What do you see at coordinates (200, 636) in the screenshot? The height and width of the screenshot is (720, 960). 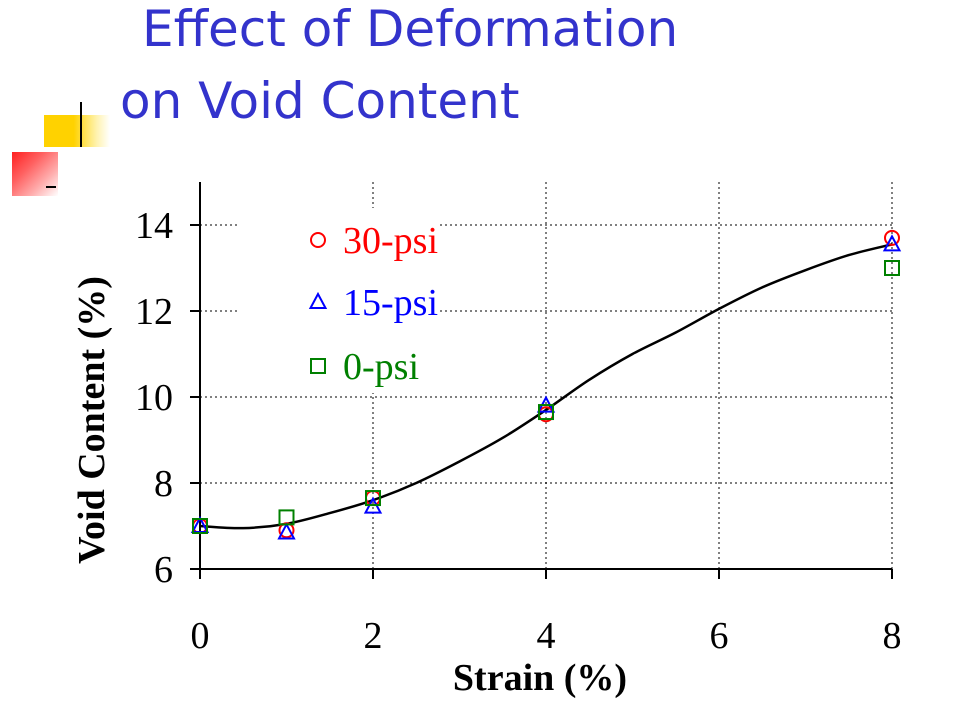 I see `x-tick-label: 0` at bounding box center [200, 636].